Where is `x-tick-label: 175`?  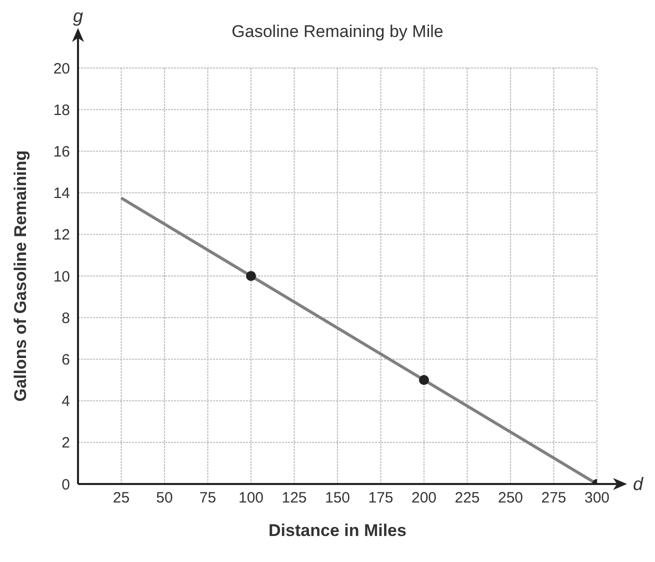
x-tick-label: 175 is located at coordinates (381, 498).